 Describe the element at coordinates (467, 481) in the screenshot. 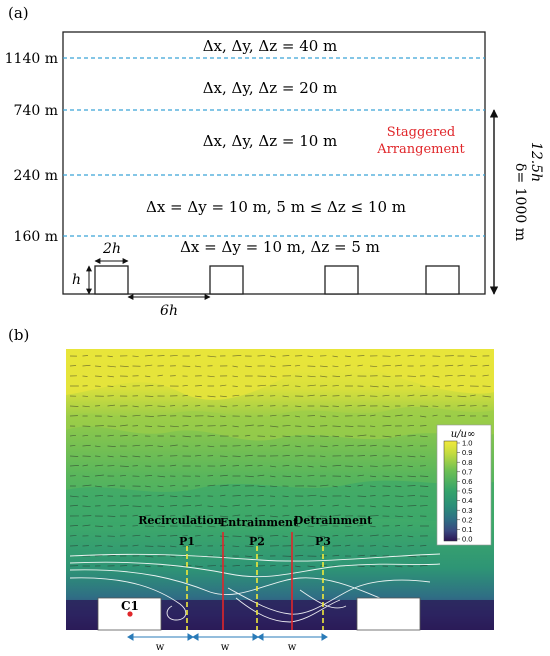

I see `colorbar-tick-label: 0.6` at that location.